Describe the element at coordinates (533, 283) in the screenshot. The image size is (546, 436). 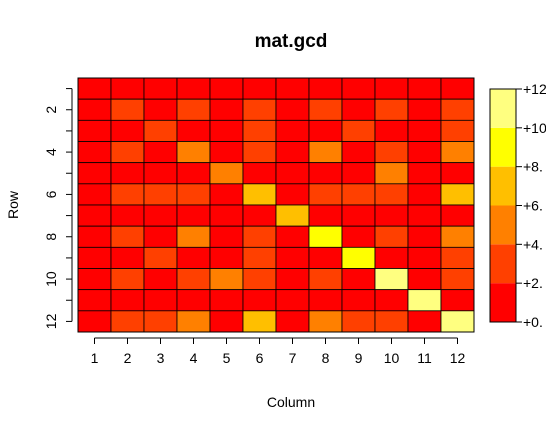
I see `legend-label: +2.` at that location.